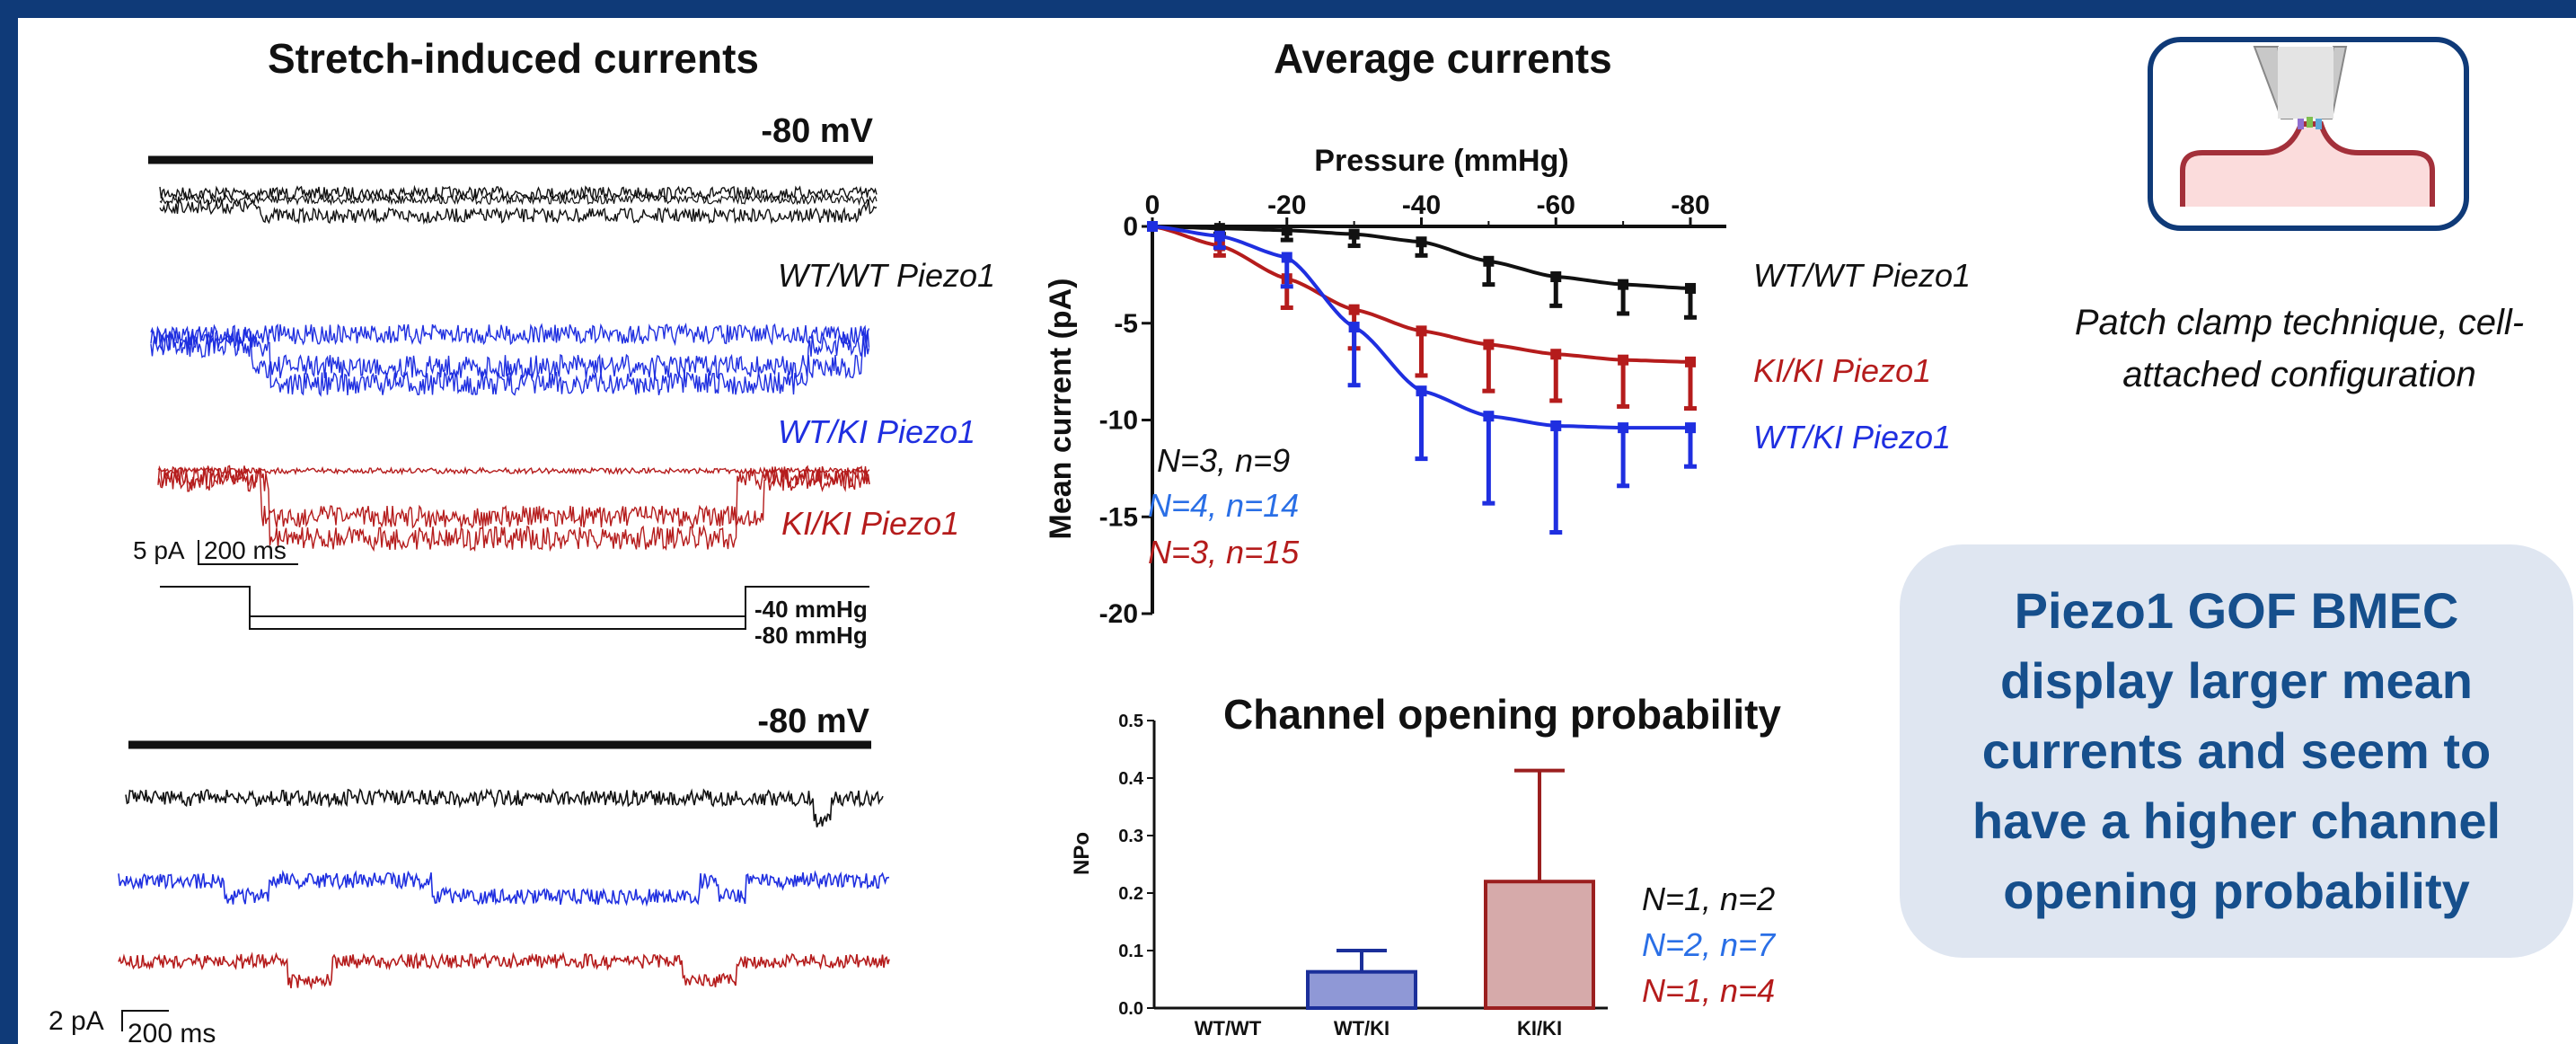  What do you see at coordinates (1709, 899) in the screenshot?
I see `bar-annotation-wt-wt: N=1, n=2` at bounding box center [1709, 899].